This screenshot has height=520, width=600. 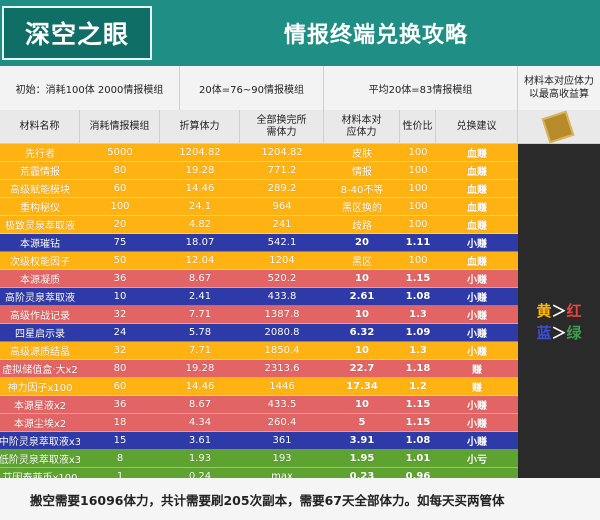 What do you see at coordinates (259, 279) in the screenshot?
I see `table-row: 本源凝质 36 8.67 520.2 10 1.15 小赚` at bounding box center [259, 279].